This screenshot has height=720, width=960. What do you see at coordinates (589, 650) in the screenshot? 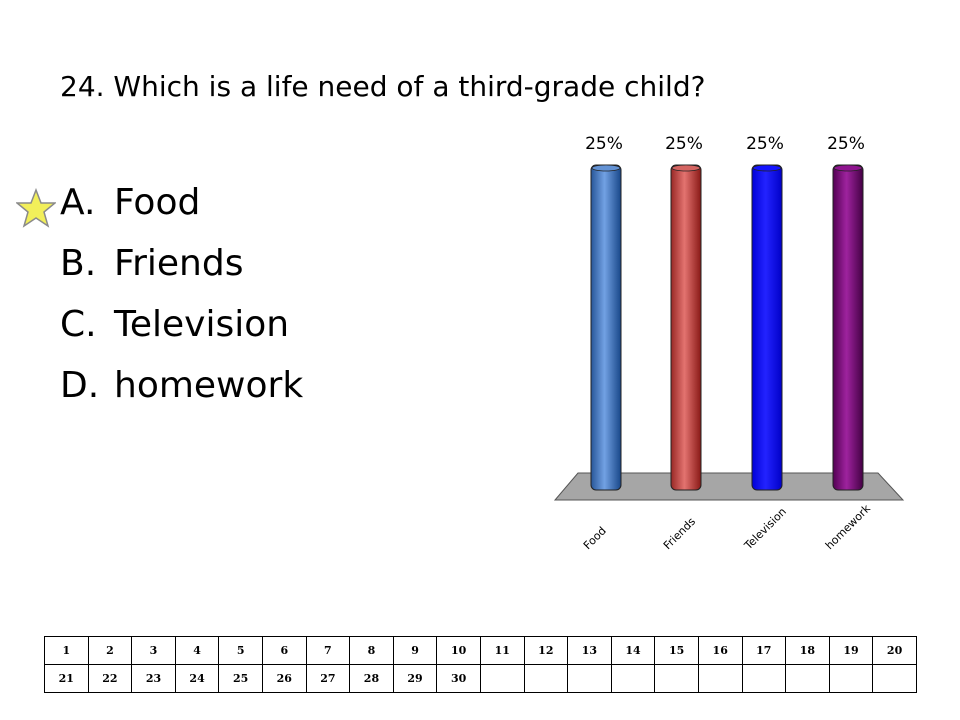
I see `grid-cell: 13` at bounding box center [589, 650].